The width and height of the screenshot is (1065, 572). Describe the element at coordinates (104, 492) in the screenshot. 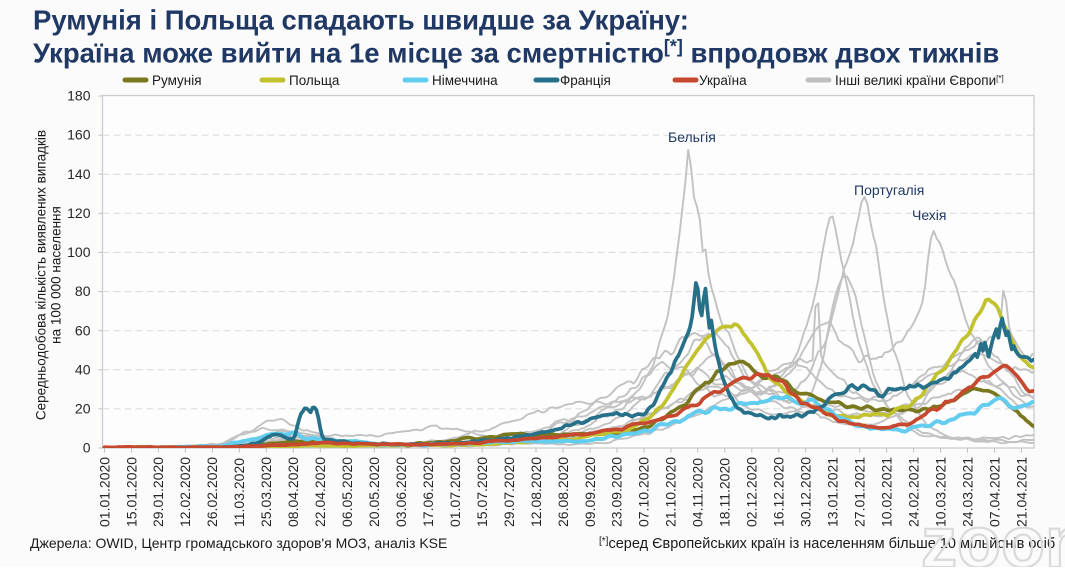

I see `svg-text: 01.01.2020` at that location.